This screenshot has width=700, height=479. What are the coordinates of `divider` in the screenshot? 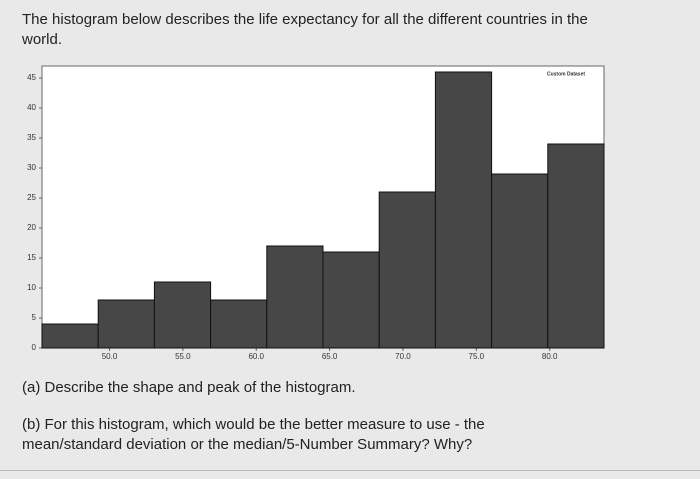 It's located at (350, 474).